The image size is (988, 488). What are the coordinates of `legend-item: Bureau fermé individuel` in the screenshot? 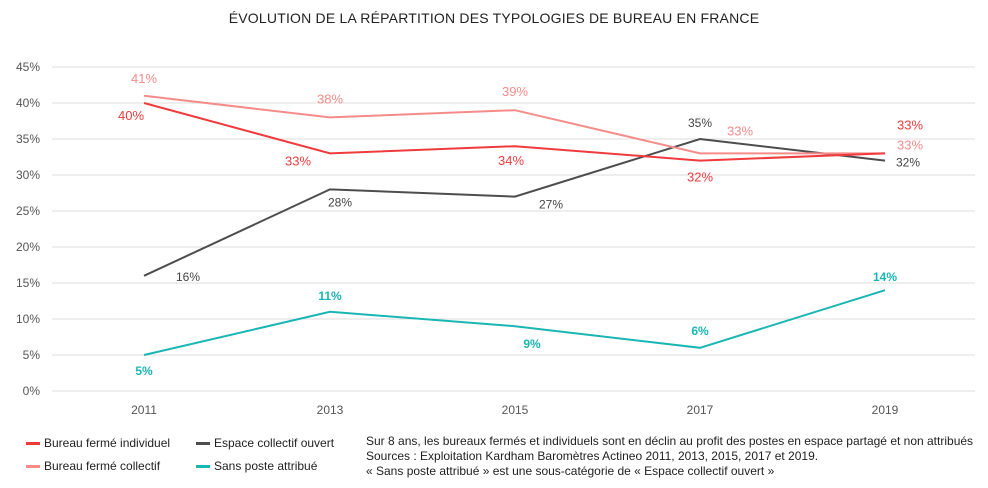 It's located at (98, 443).